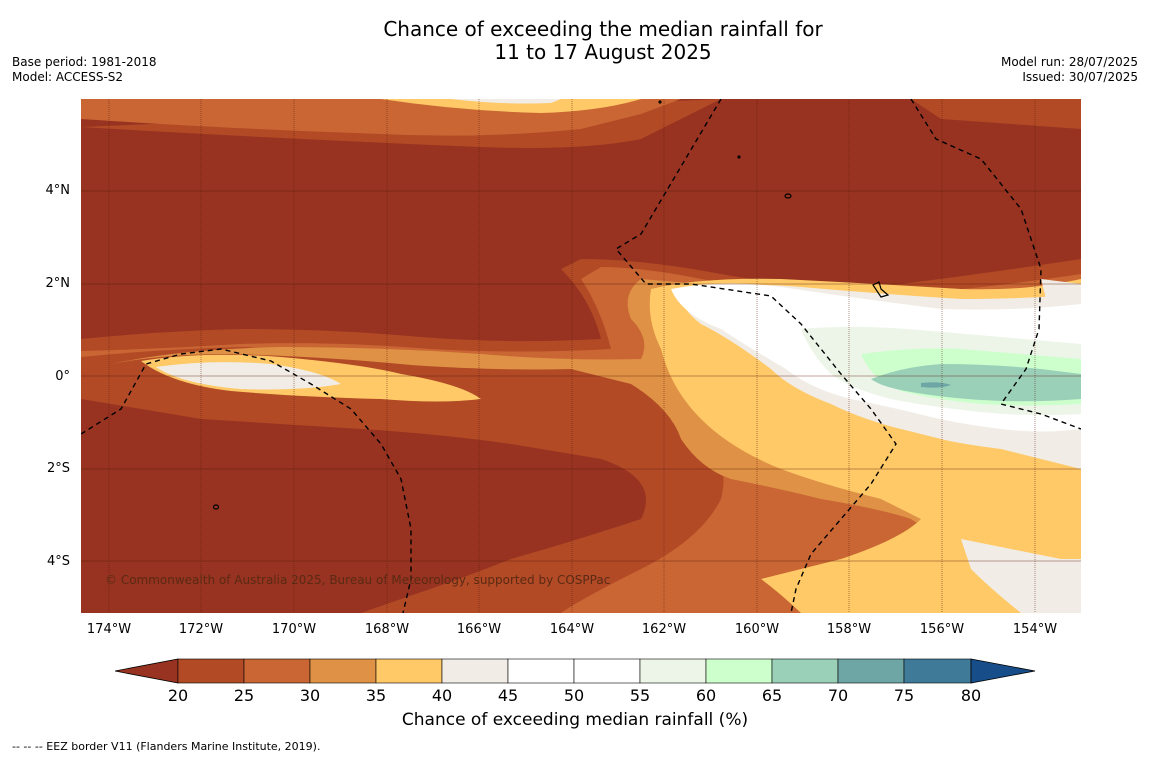 This screenshot has width=1150, height=758. I want to click on colorbar-tick-70: 70, so click(838, 695).